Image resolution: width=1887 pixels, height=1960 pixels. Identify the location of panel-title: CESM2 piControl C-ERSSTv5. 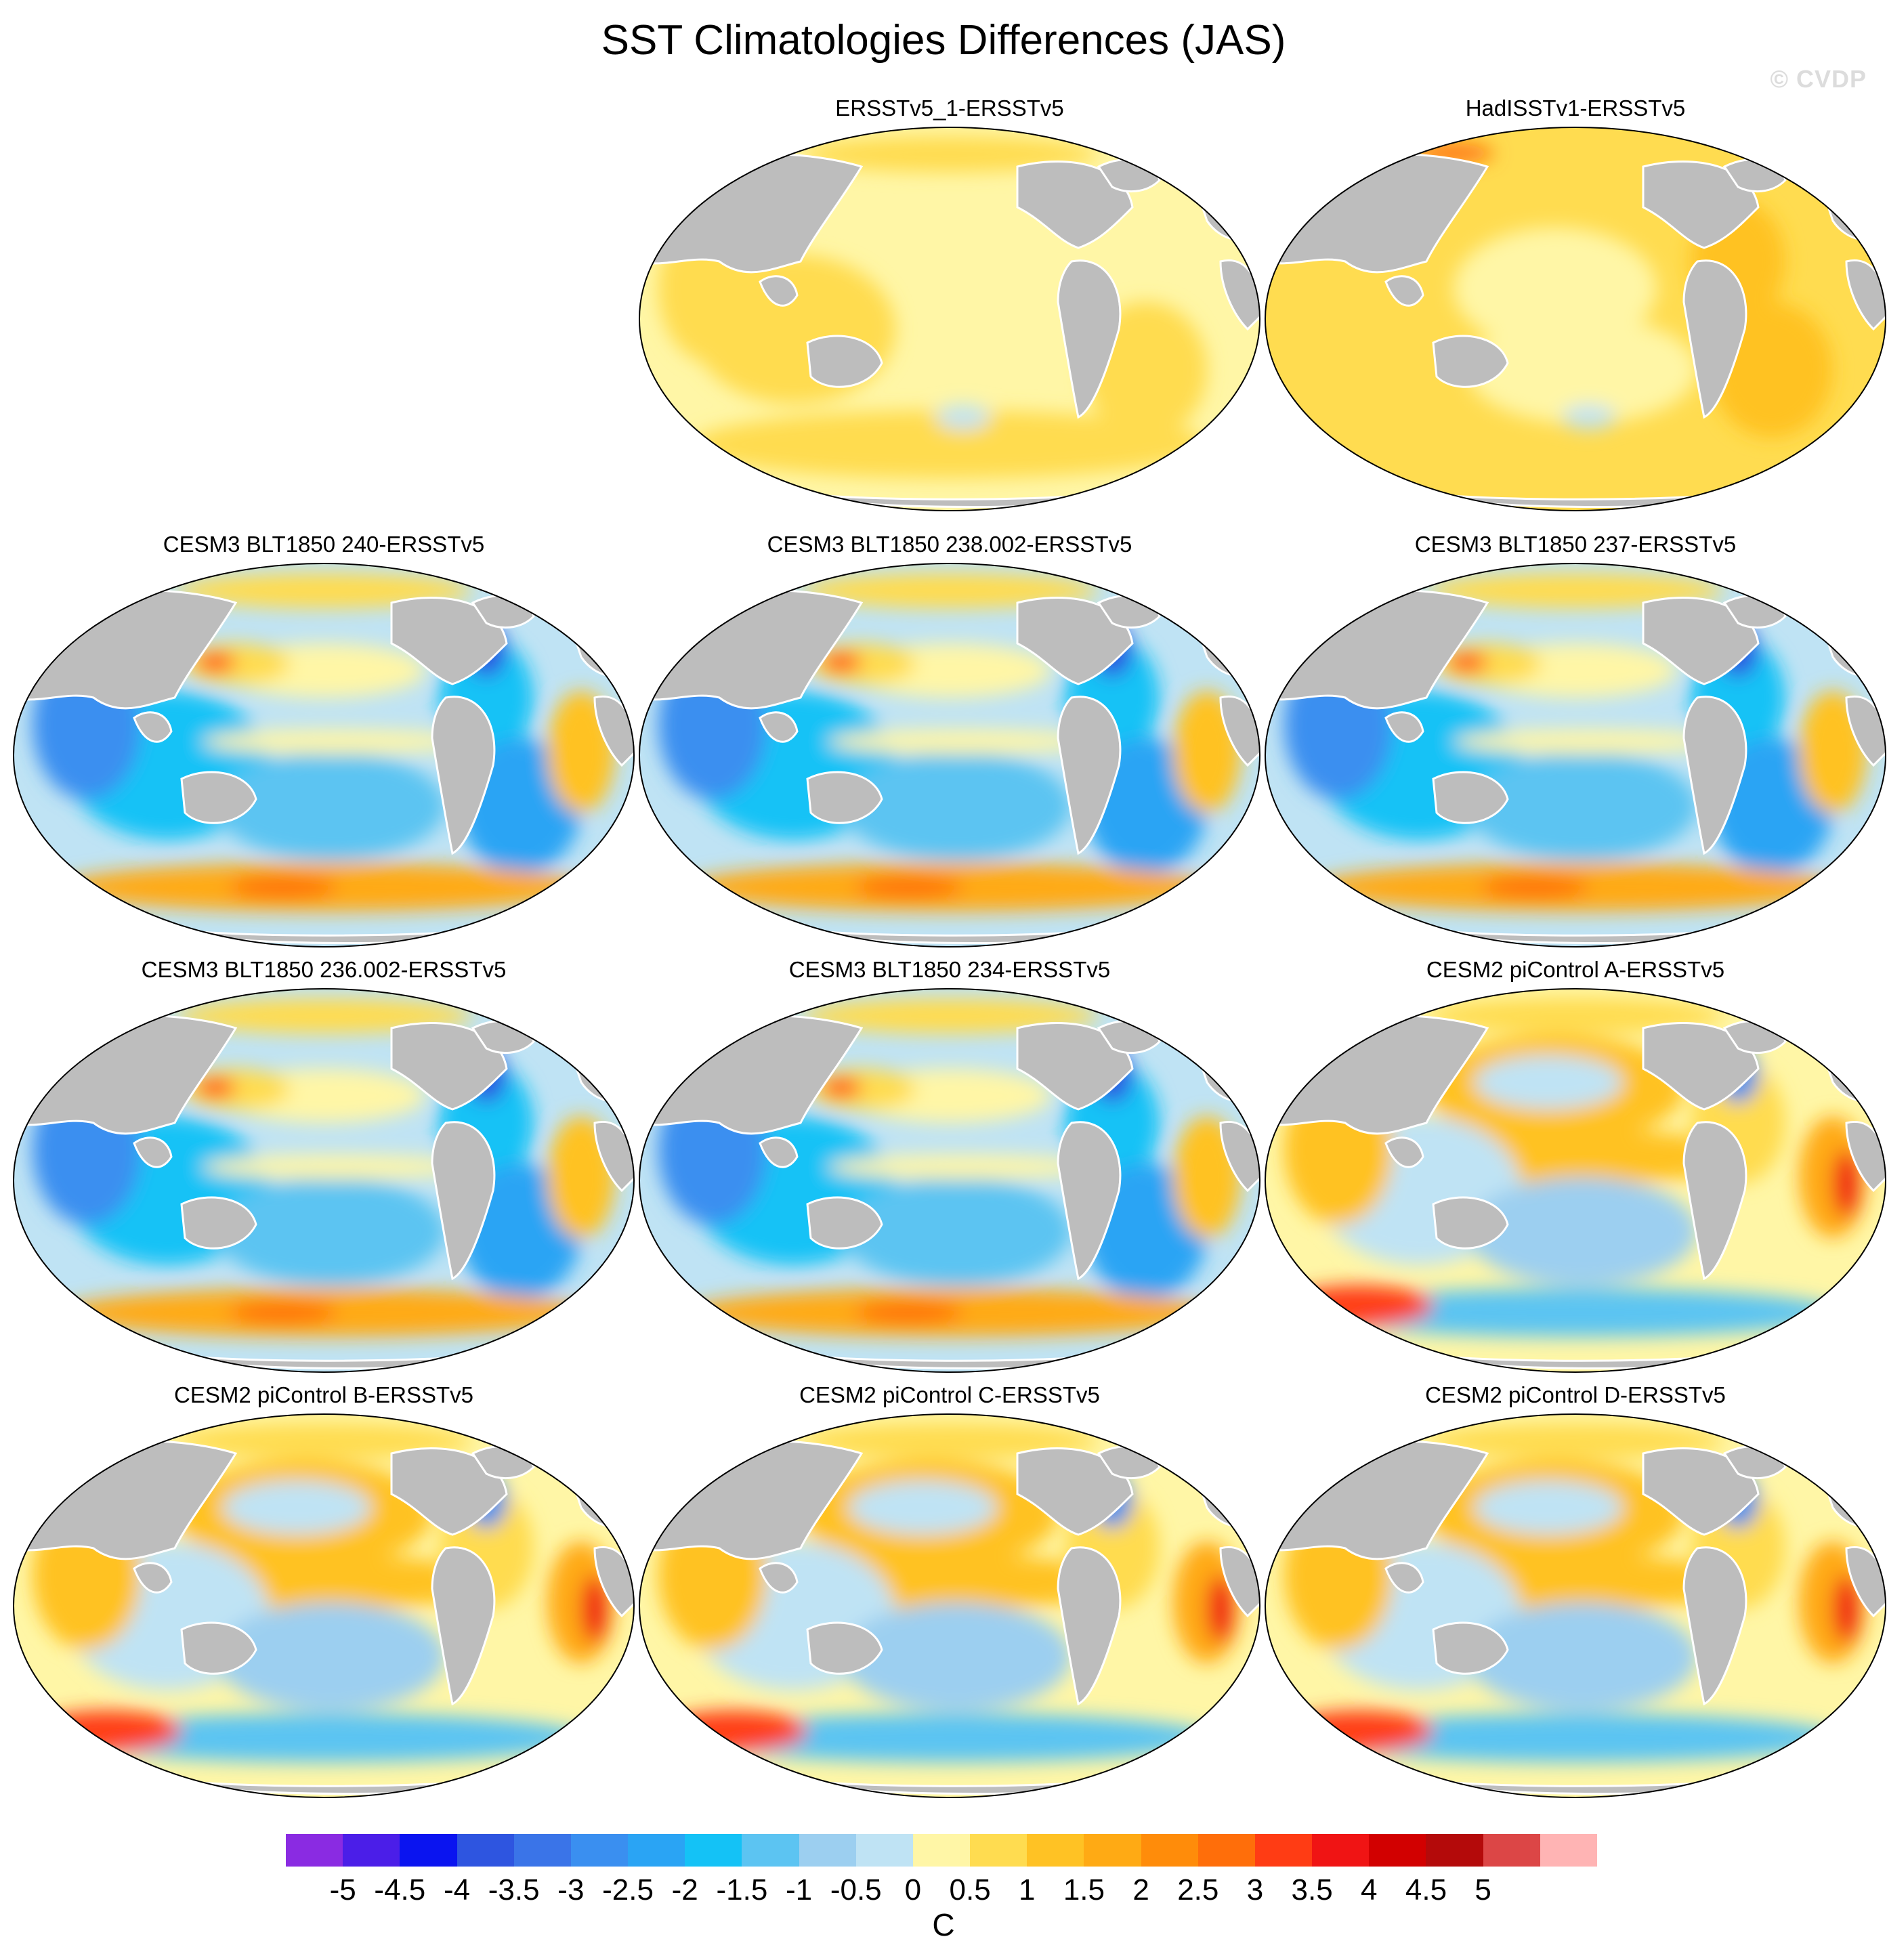
(950, 1394).